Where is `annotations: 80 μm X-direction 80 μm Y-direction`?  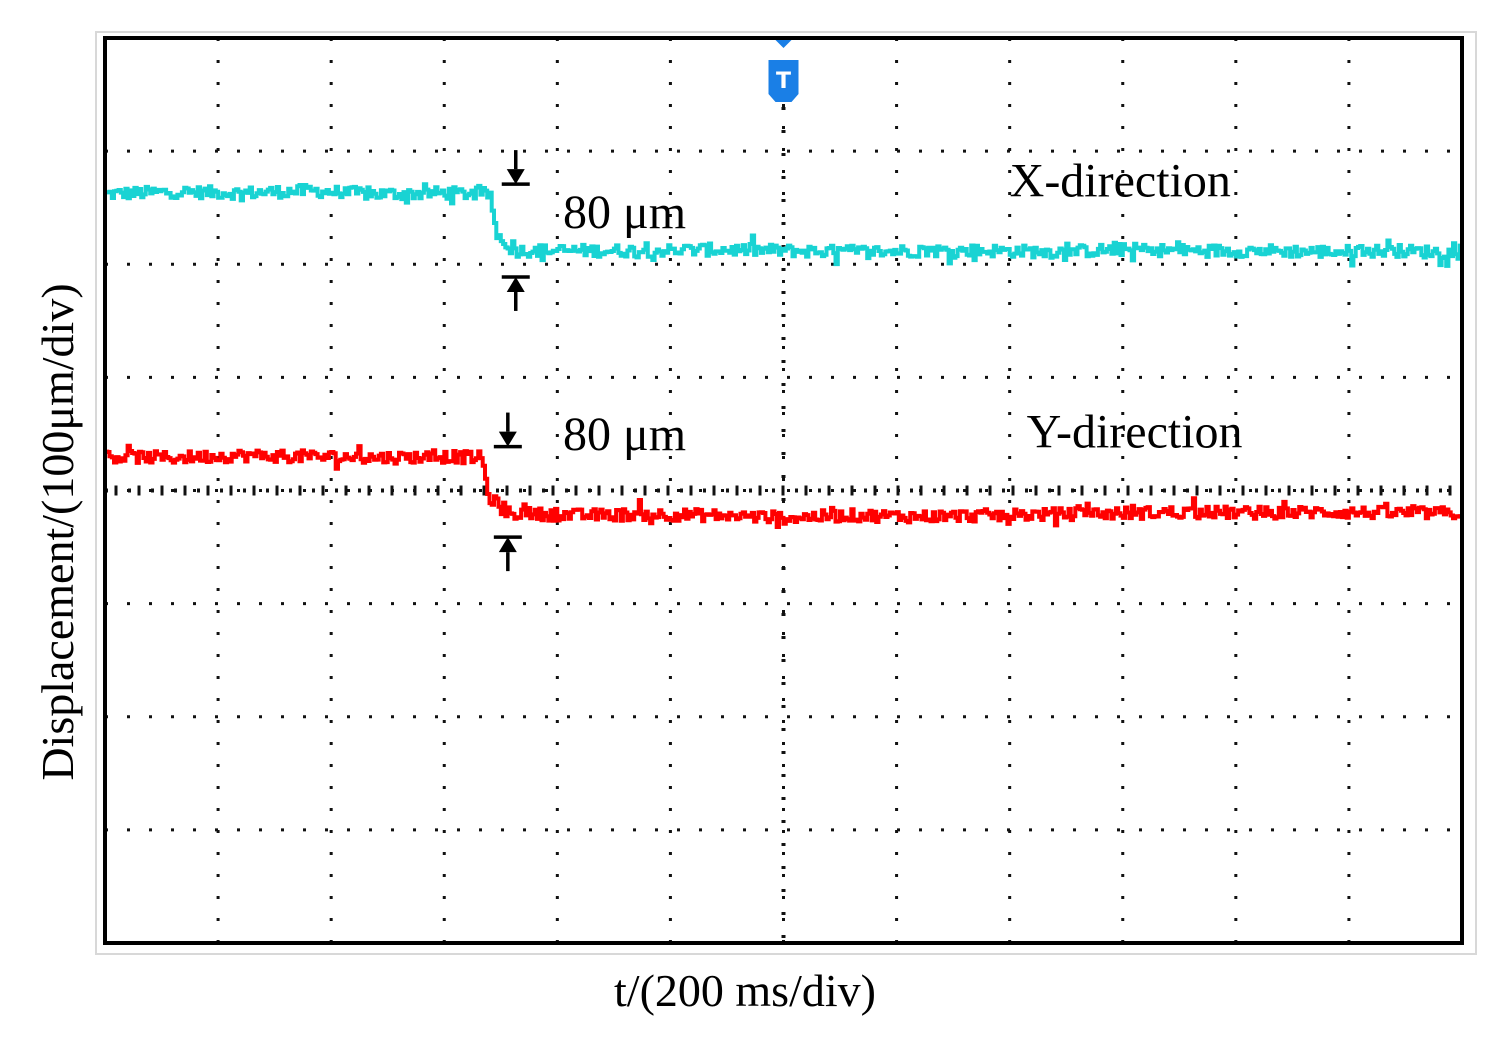 annotations: 80 μm X-direction 80 μm Y-direction is located at coordinates (903, 307).